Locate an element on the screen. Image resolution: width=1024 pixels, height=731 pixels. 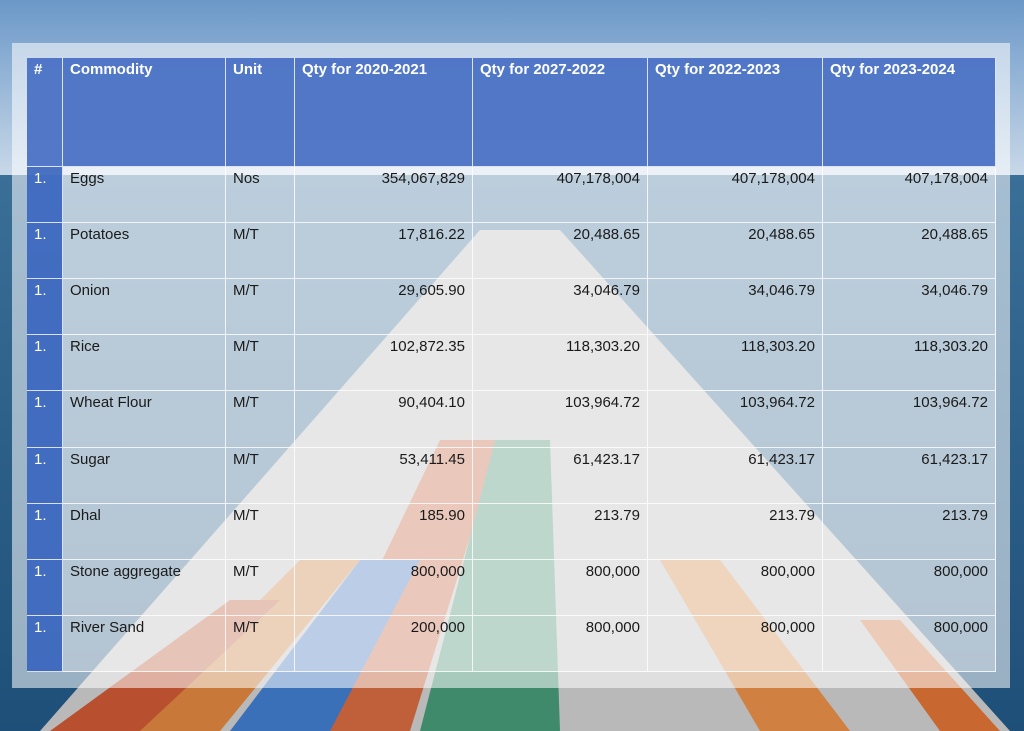
header-cell: Qty for 2023-2024 is located at coordinates (909, 112).